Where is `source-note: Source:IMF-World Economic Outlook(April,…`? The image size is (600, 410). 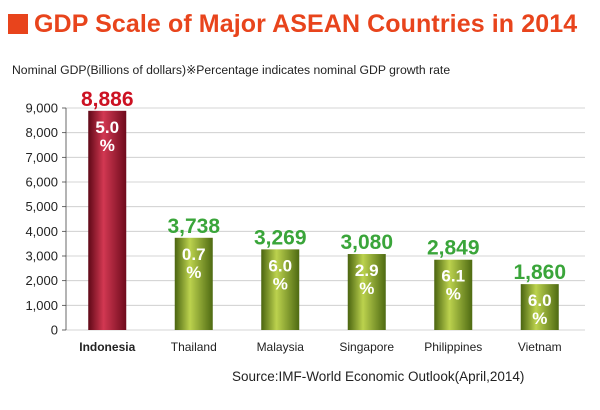 source-note: Source:IMF-World Economic Outlook(April,… is located at coordinates (378, 376).